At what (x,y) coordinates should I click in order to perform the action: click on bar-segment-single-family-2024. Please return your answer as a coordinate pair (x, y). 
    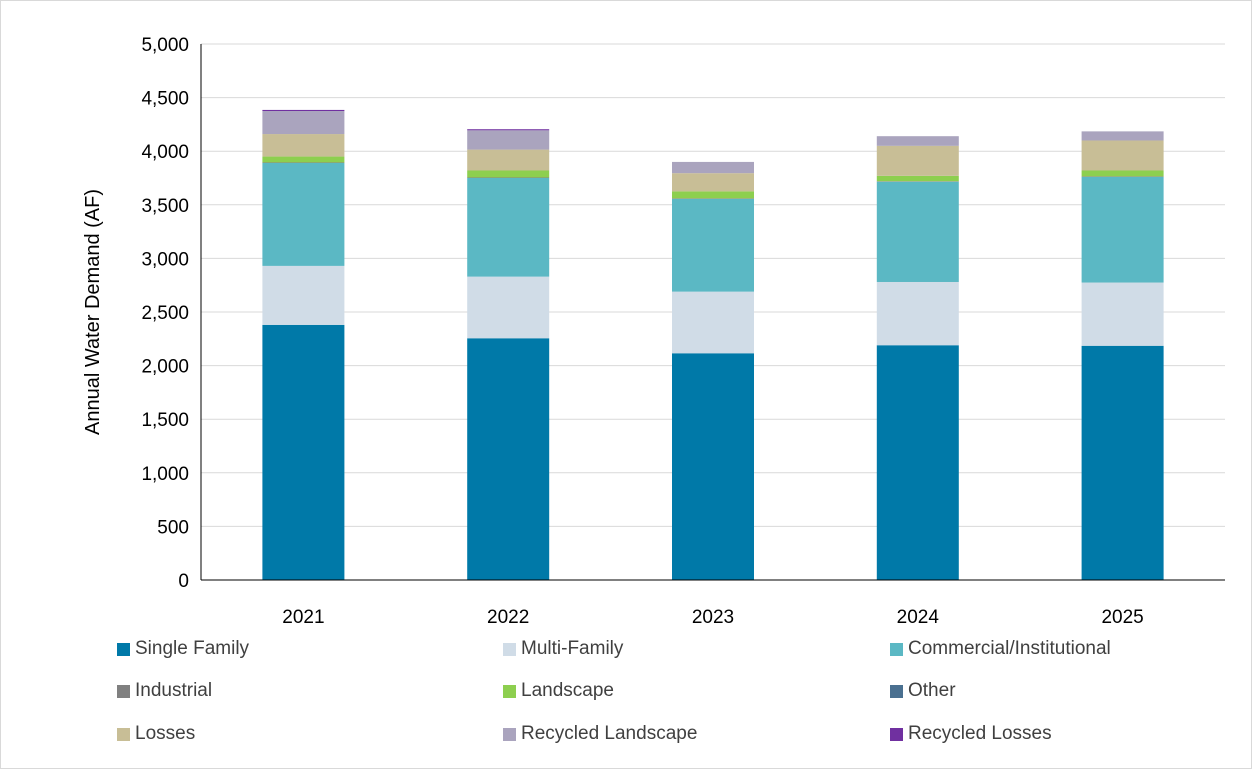
    Looking at the image, I should click on (917, 462).